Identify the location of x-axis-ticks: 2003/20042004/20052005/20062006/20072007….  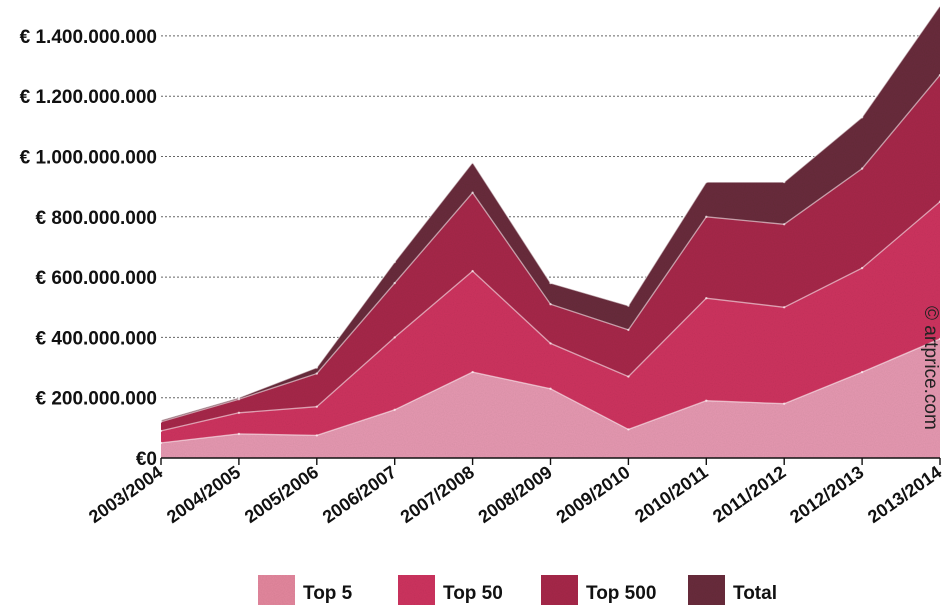
(514, 494).